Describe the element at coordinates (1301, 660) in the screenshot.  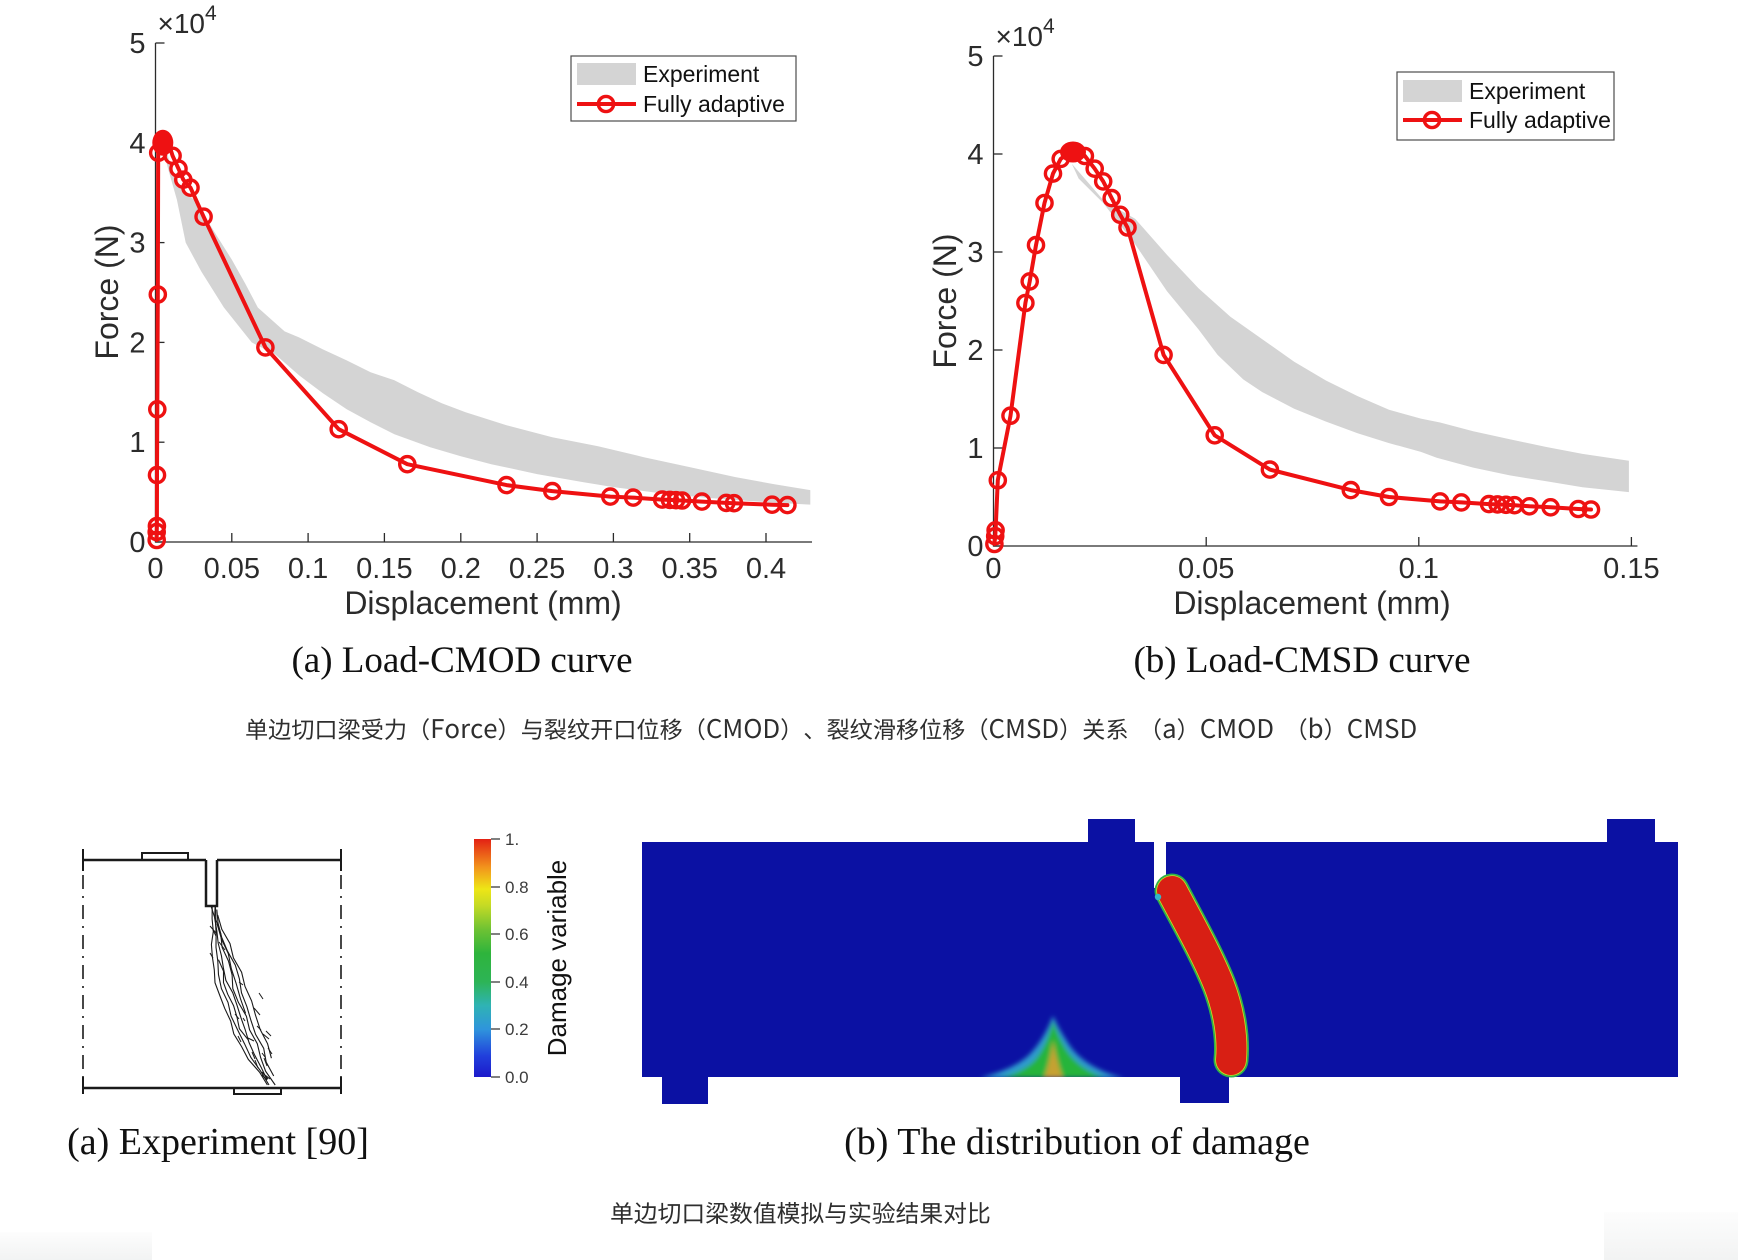
I see `svg-text: (b) Load-CMSD curve` at that location.